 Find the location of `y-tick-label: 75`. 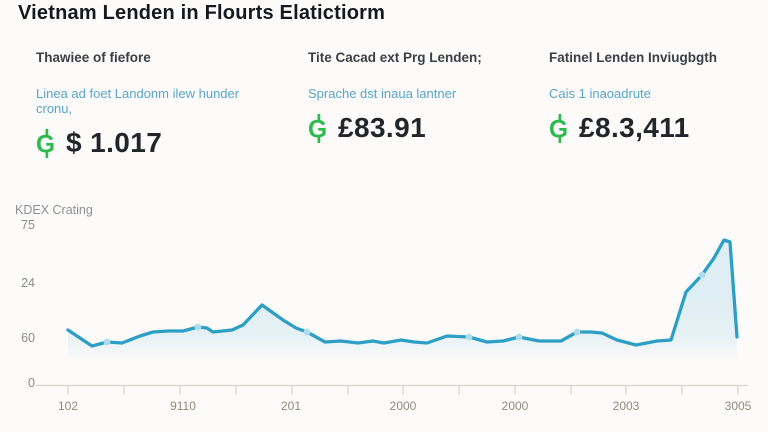

y-tick-label: 75 is located at coordinates (28, 225).